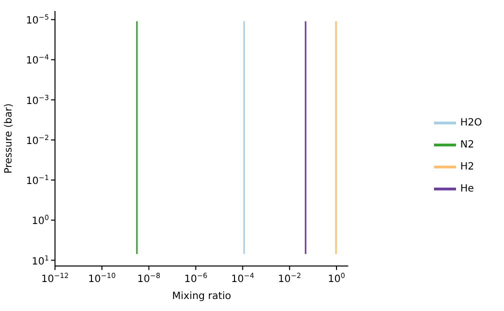 This screenshot has height=311, width=504. I want to click on y-tick-label: 10$^{−3}$, so click(37, 100).